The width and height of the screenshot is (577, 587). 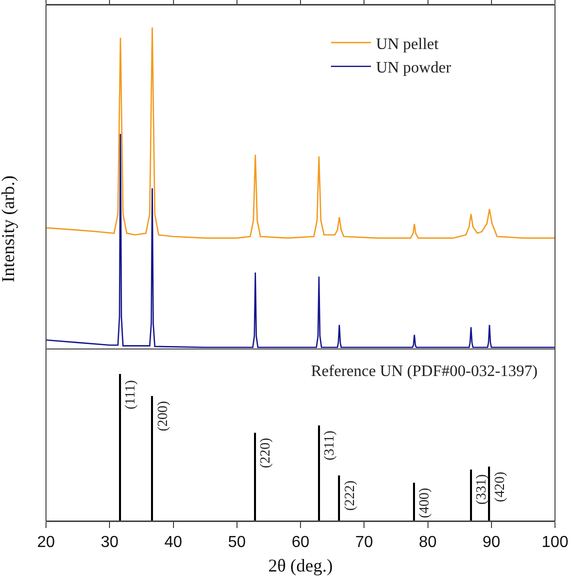 What do you see at coordinates (427, 543) in the screenshot?
I see `x-tick-label: 80` at bounding box center [427, 543].